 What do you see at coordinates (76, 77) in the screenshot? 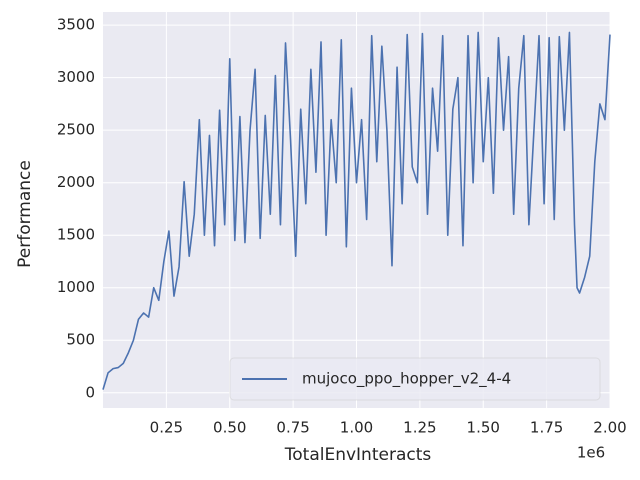
I see `y-tick-label: 3000` at bounding box center [76, 77].